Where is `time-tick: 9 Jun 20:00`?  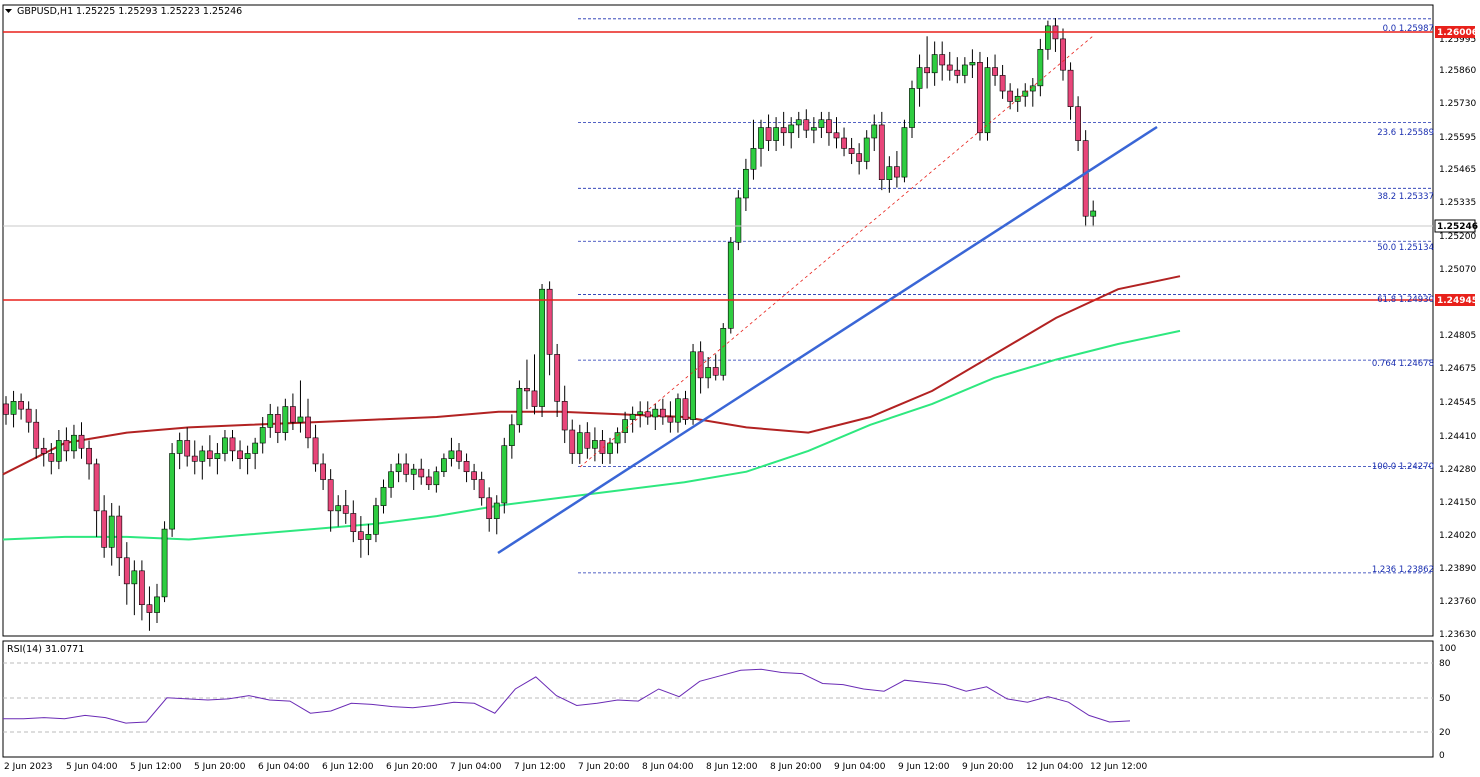 time-tick: 9 Jun 20:00 is located at coordinates (988, 767).